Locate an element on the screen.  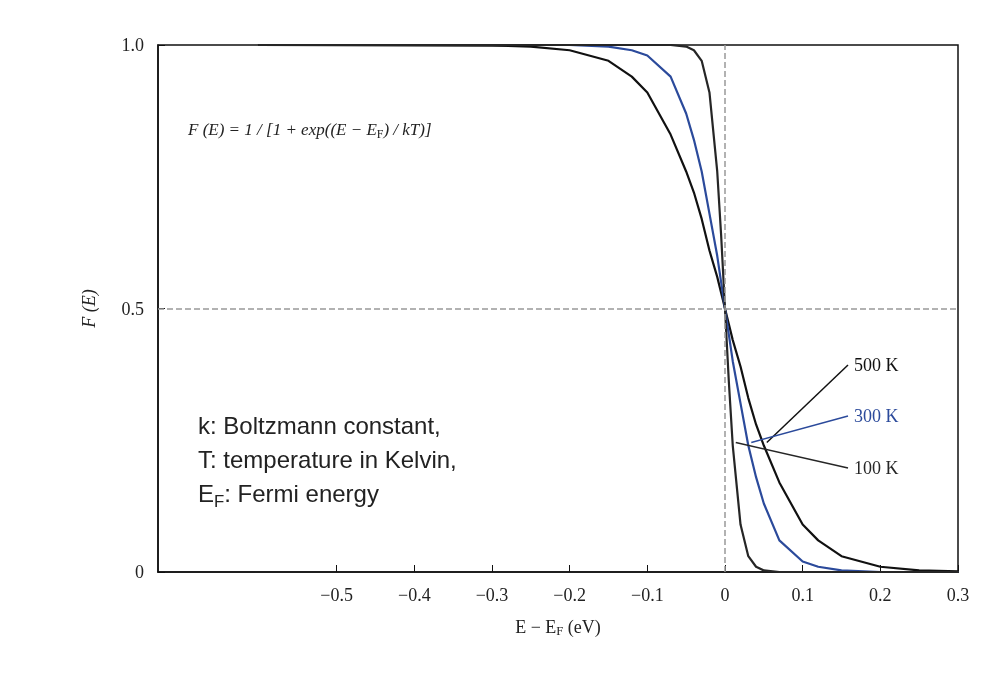
x-tick-label: −0.2 is located at coordinates (569, 595).